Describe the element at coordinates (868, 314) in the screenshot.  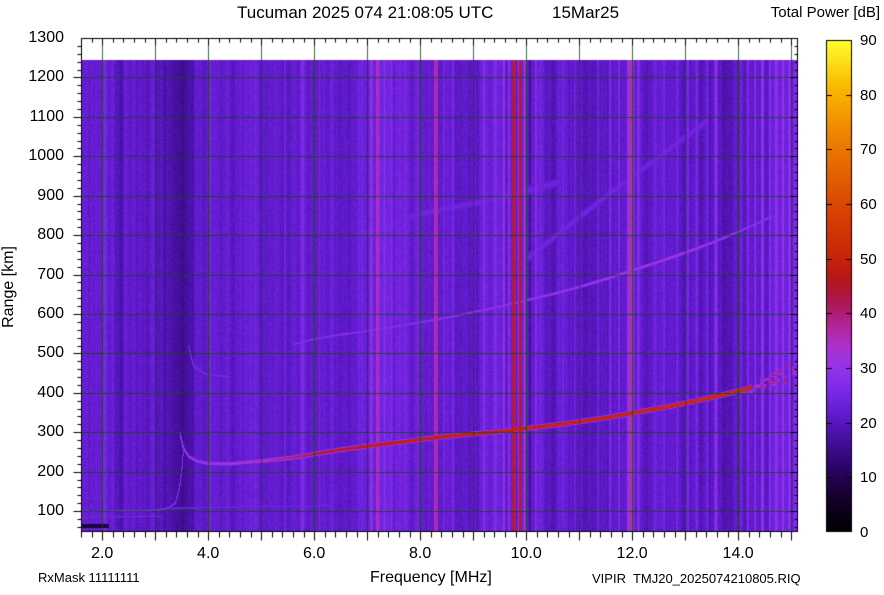
I see `colorbar-tick-label: 40` at that location.